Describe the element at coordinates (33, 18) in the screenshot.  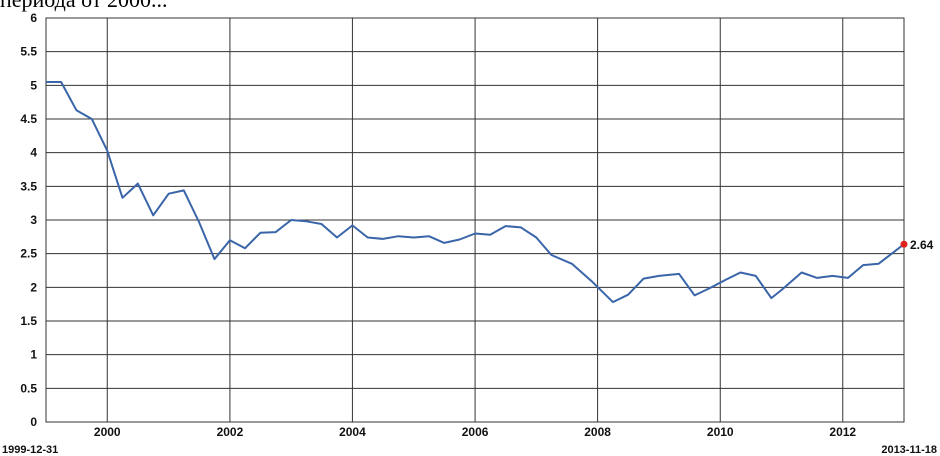
I see `y-tick-label: 6` at that location.